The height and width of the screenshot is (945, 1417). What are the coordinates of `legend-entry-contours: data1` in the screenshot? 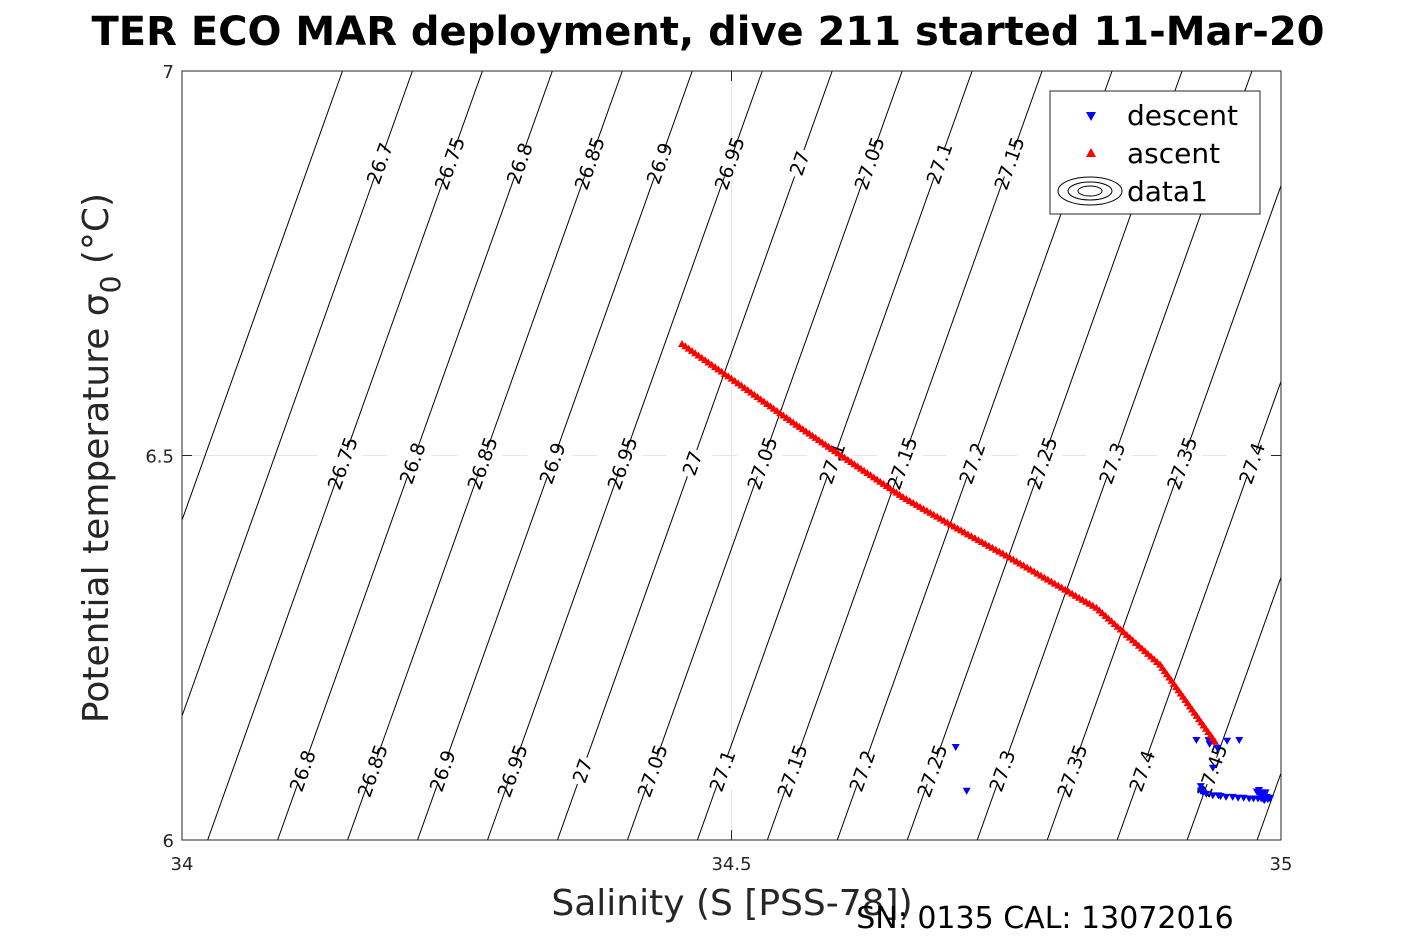 It's located at (1132, 191).